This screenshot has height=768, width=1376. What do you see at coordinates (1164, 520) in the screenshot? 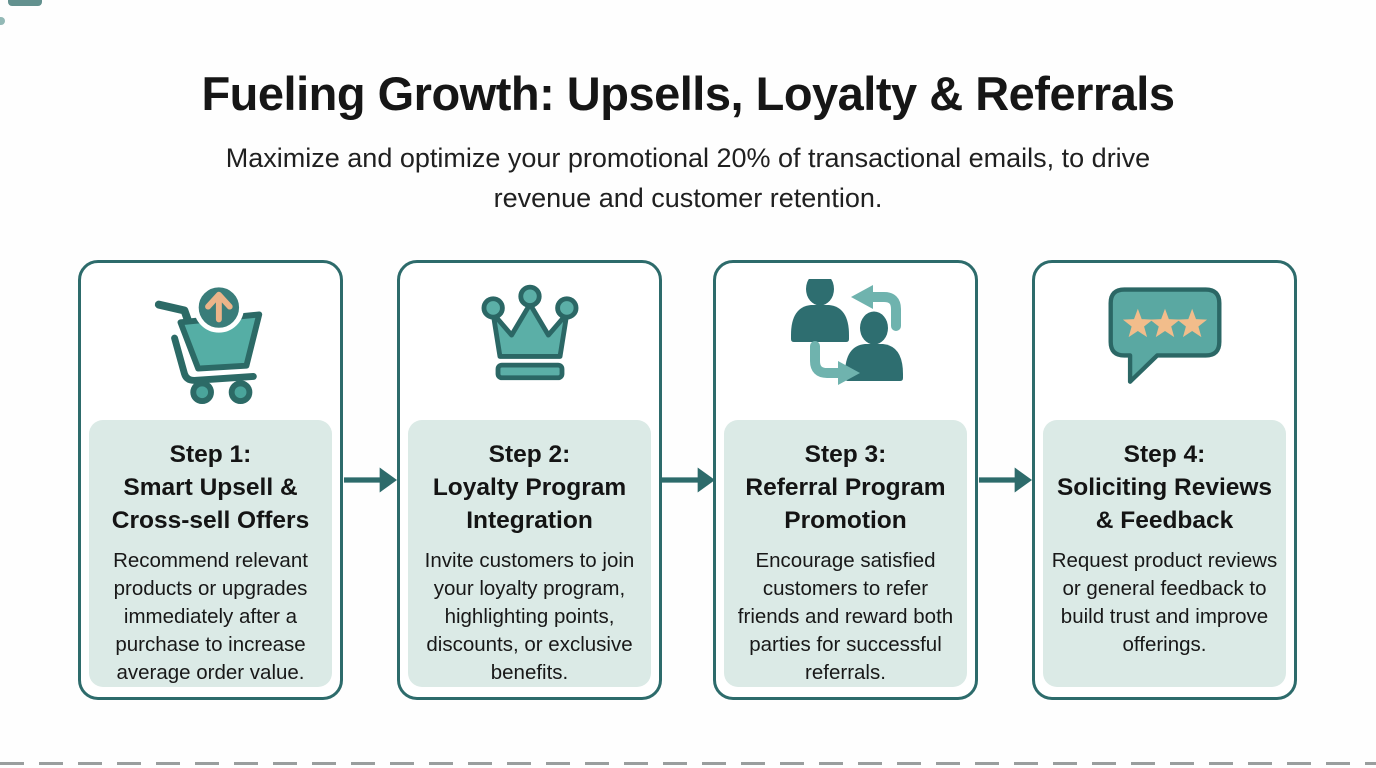
I see `step-title-line: & Feedback` at bounding box center [1164, 520].